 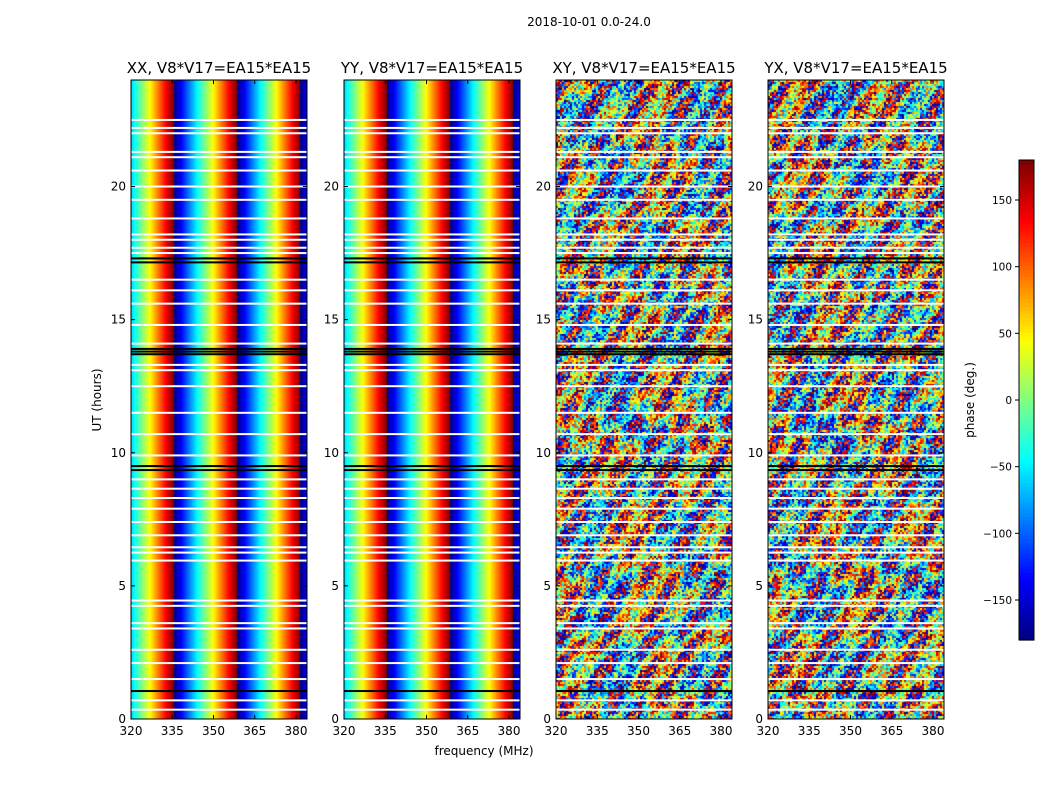 I want to click on panel-title: YY, V8*V17=EA15*EA15, so click(x=431, y=68).